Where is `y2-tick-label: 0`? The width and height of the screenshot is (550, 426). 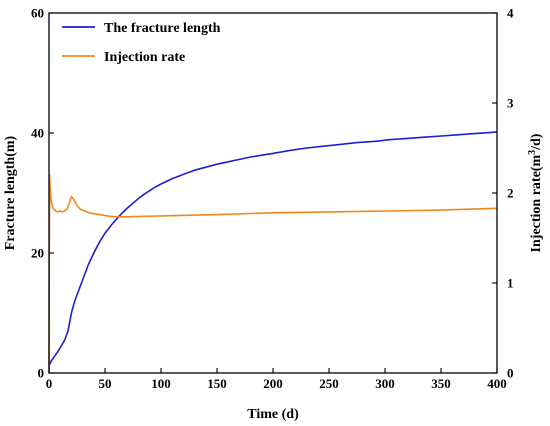
y2-tick-label: 0 is located at coordinates (510, 373).